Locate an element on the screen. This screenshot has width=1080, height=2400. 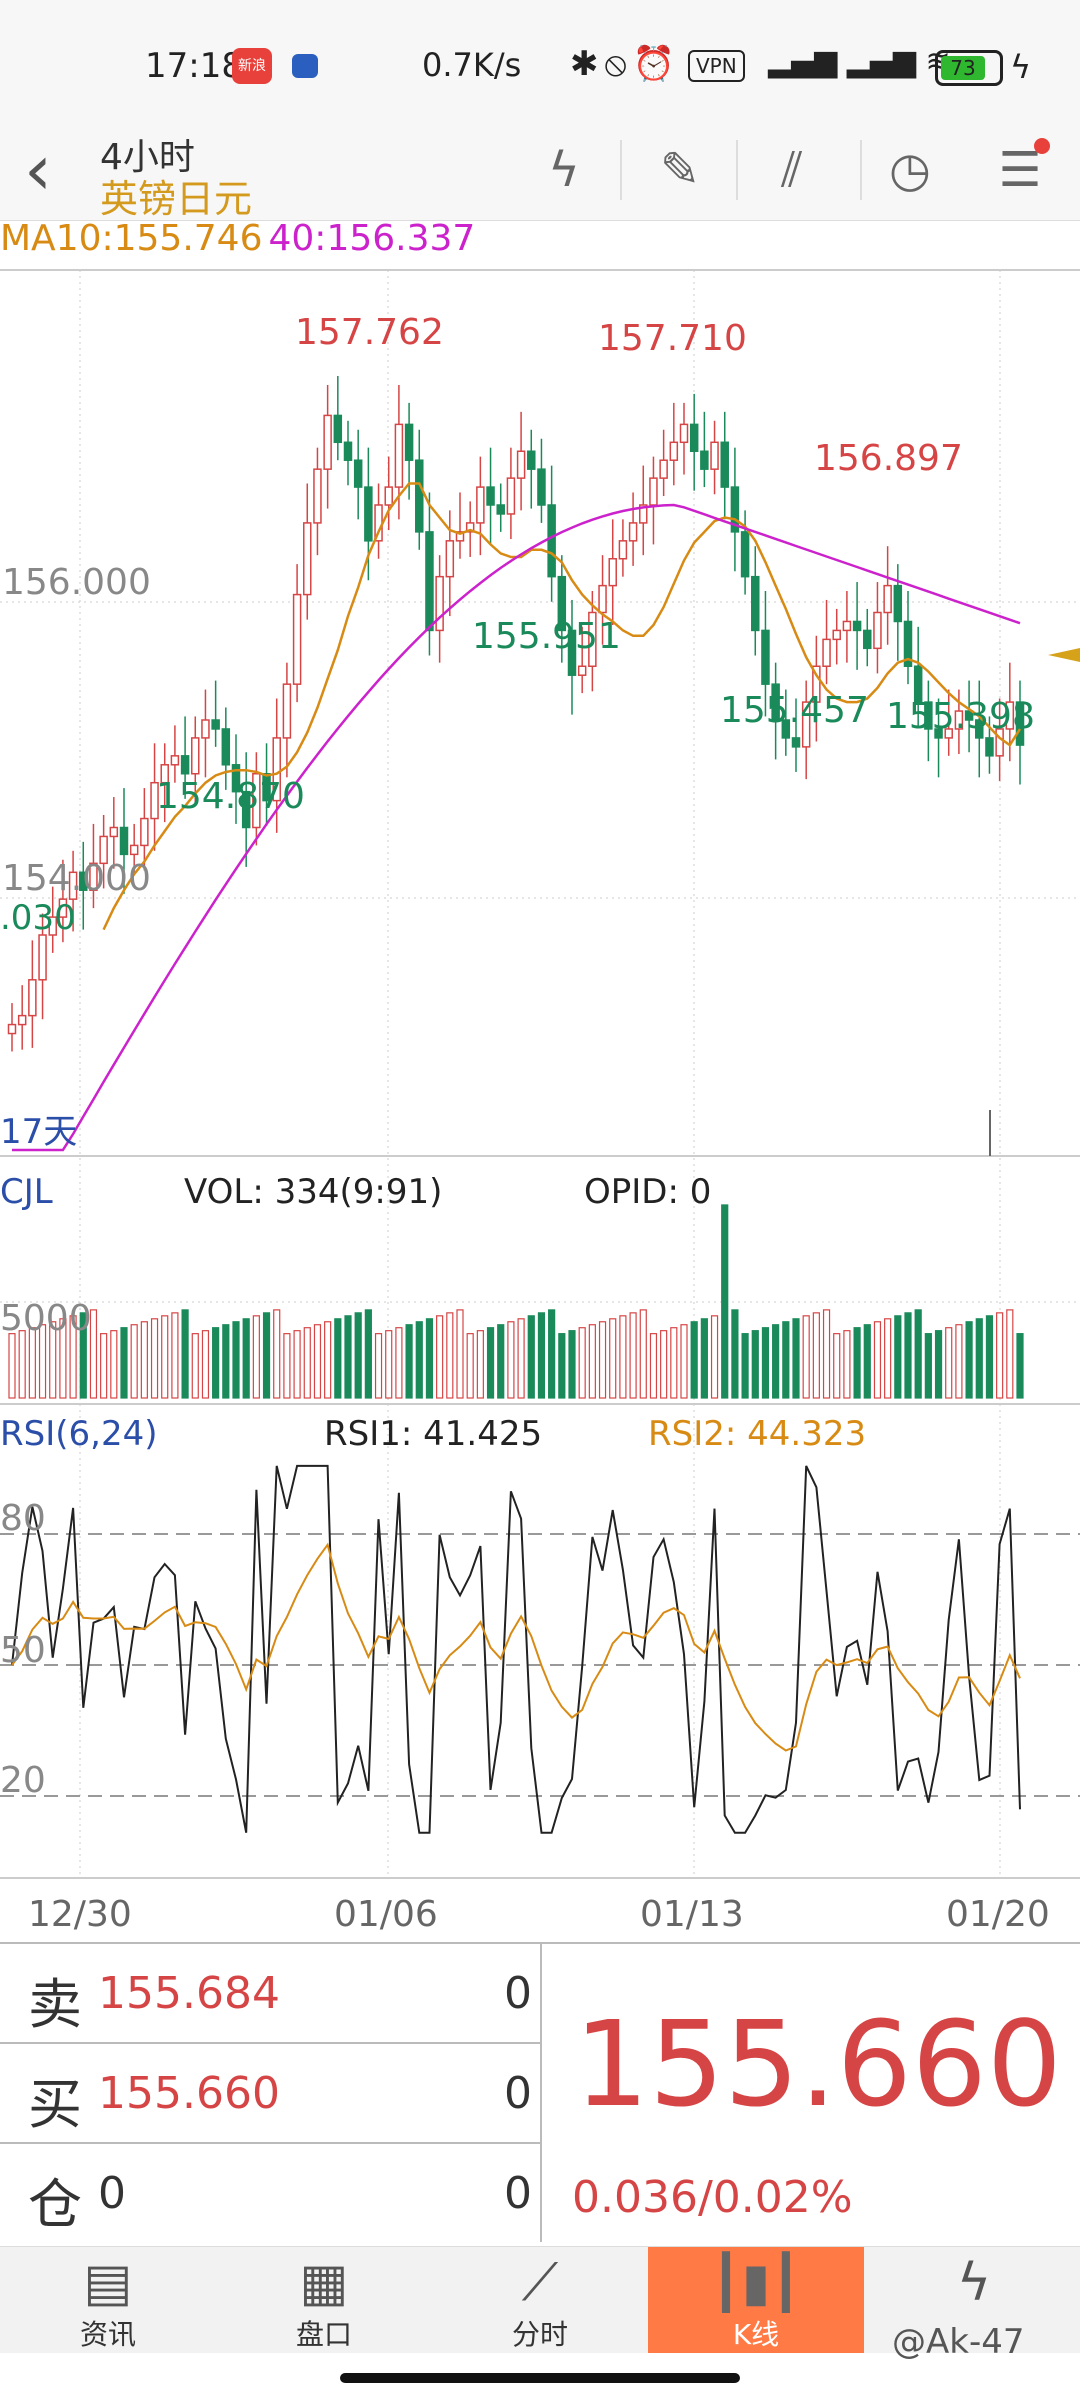
charging-icon: ϟ is located at coordinates (1021, 67).